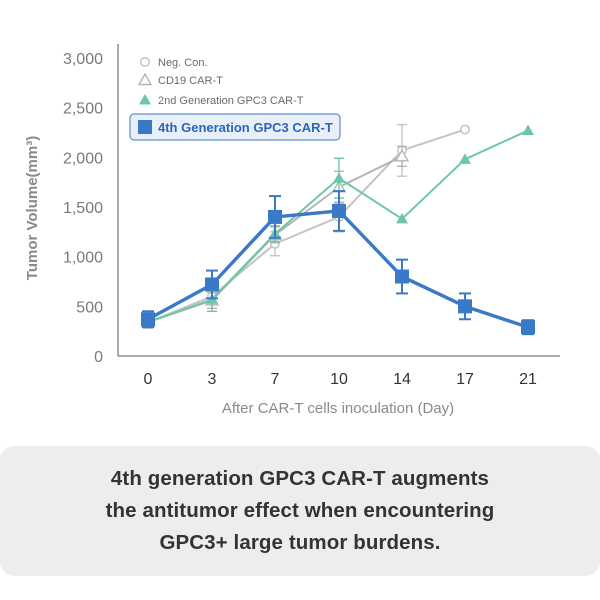  What do you see at coordinates (89, 307) in the screenshot?
I see `y-tick-label: 500` at bounding box center [89, 307].